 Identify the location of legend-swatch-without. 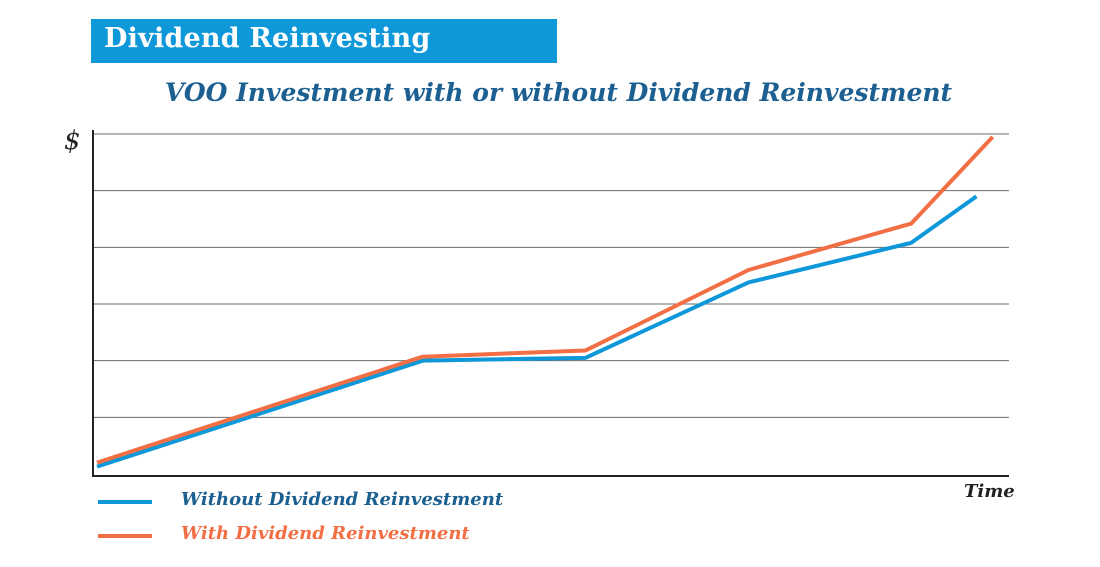
(125, 502).